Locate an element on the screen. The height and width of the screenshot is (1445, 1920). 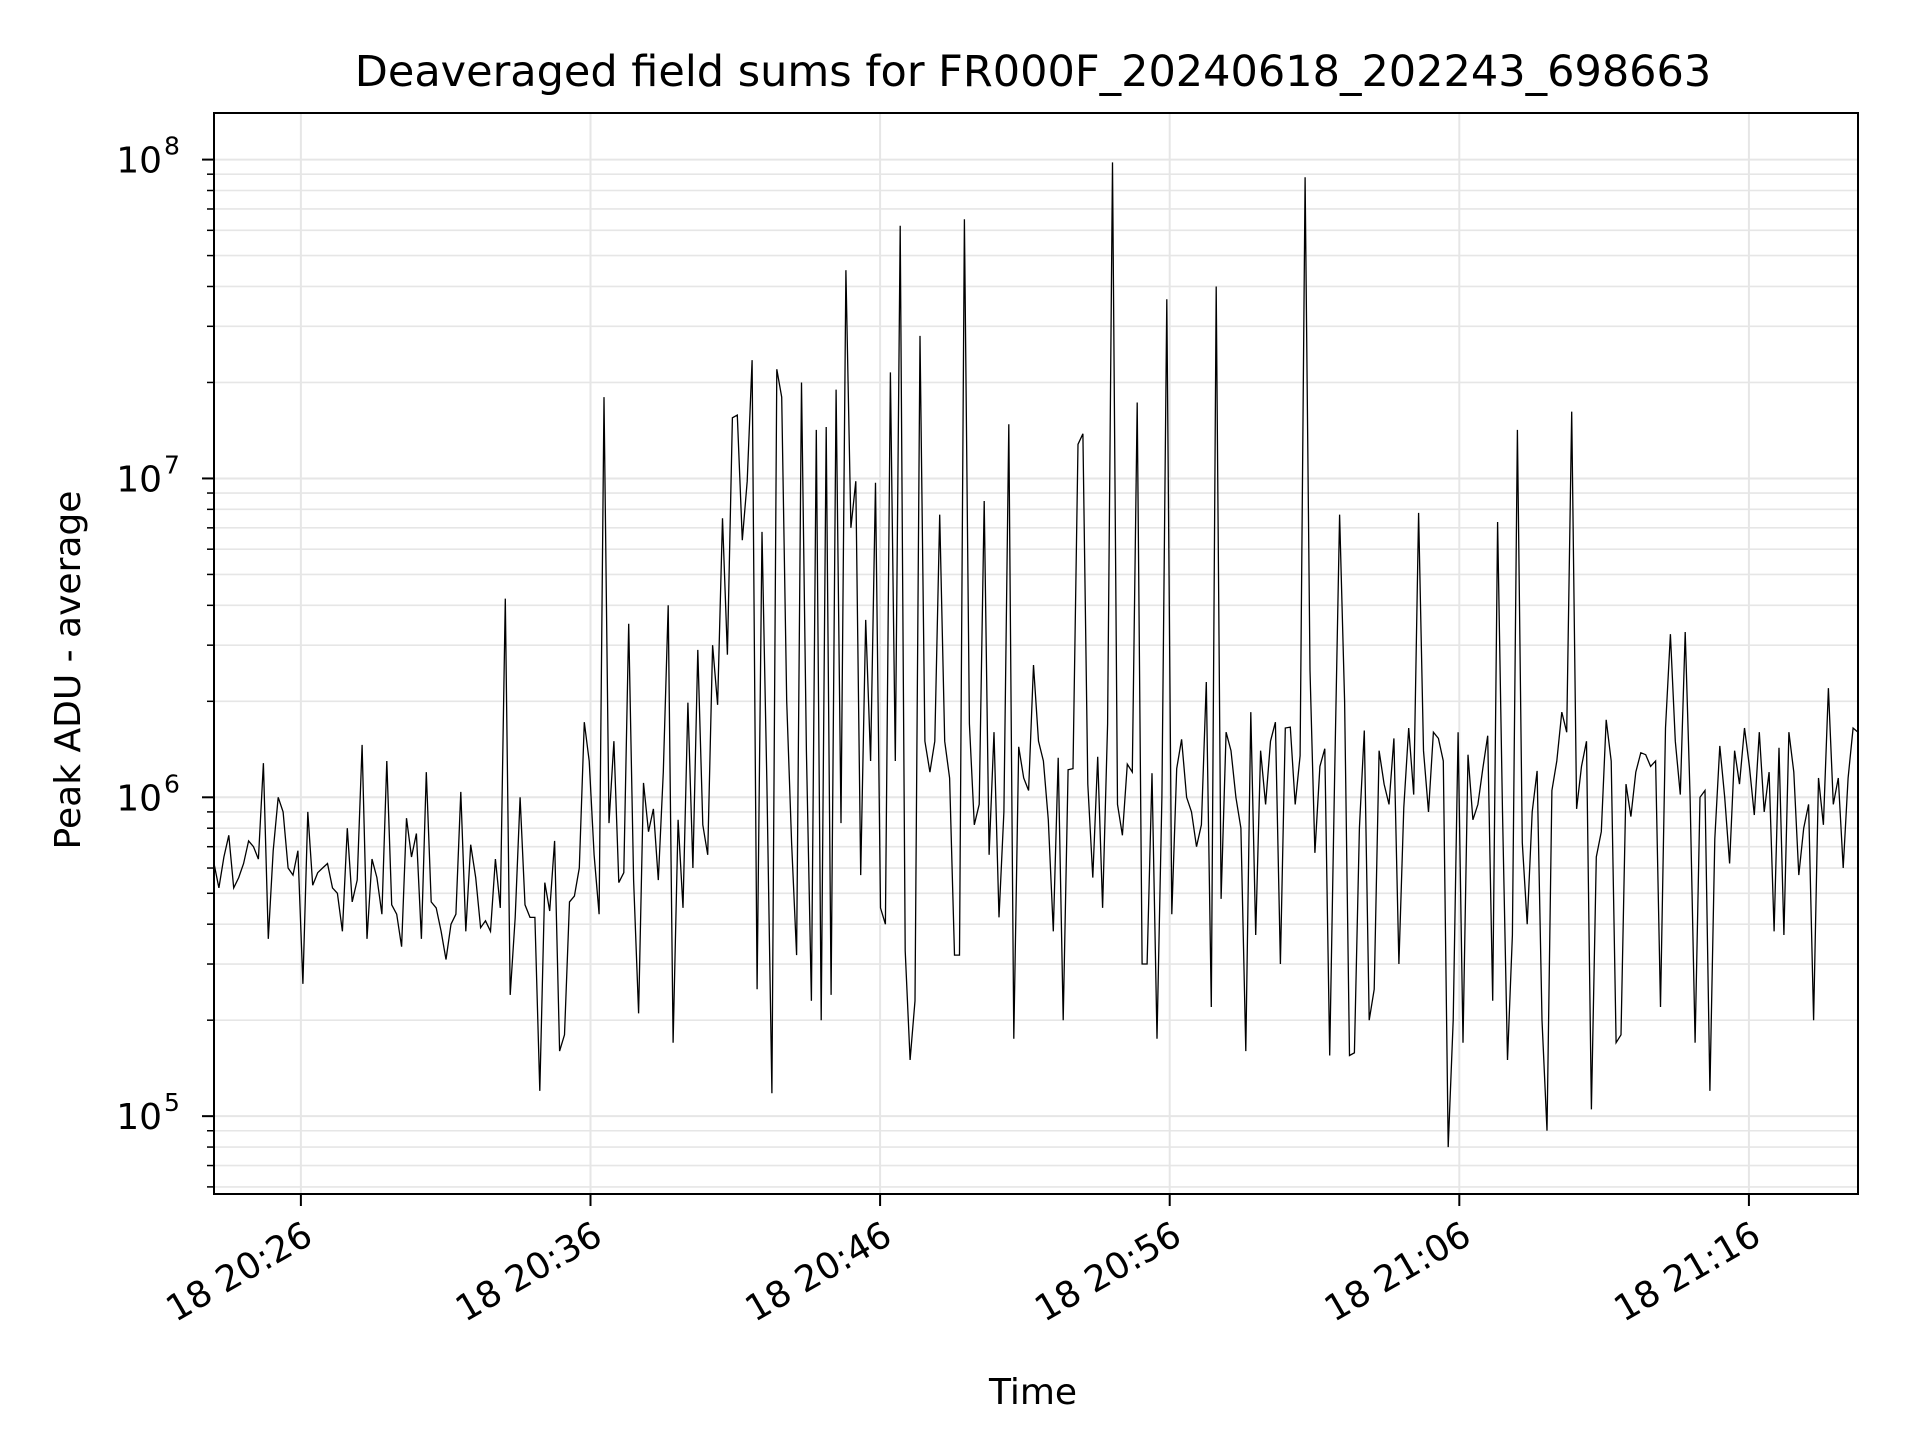
y-tick-label-exponent: 7 is located at coordinates (172, 464).